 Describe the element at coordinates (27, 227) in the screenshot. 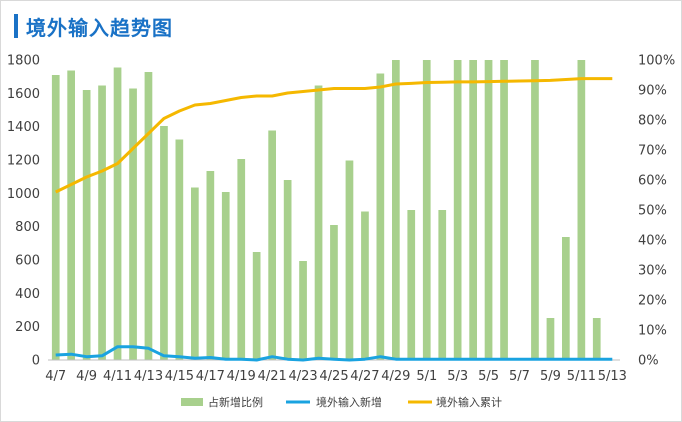

I see `y-left-tick-label: 800` at that location.